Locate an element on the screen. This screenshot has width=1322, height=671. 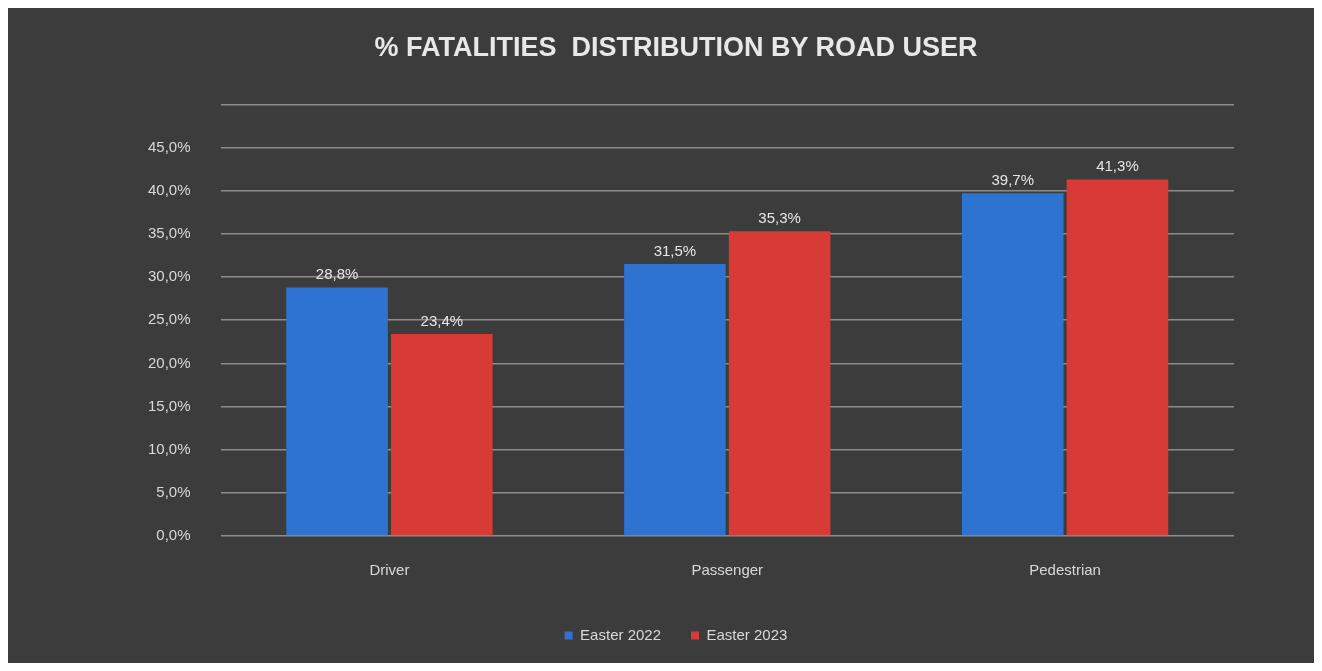
legend-label: Easter 2022 is located at coordinates (620, 634).